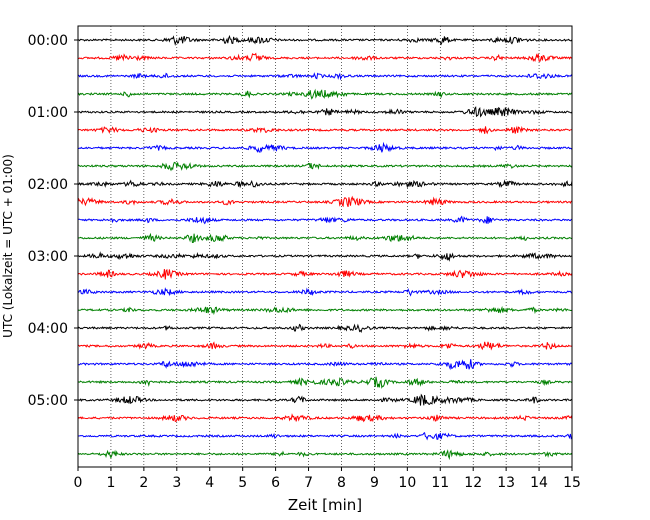 Image resolution: width=650 pixels, height=520 pixels. What do you see at coordinates (242, 483) in the screenshot?
I see `x-tick-label: 5` at bounding box center [242, 483].